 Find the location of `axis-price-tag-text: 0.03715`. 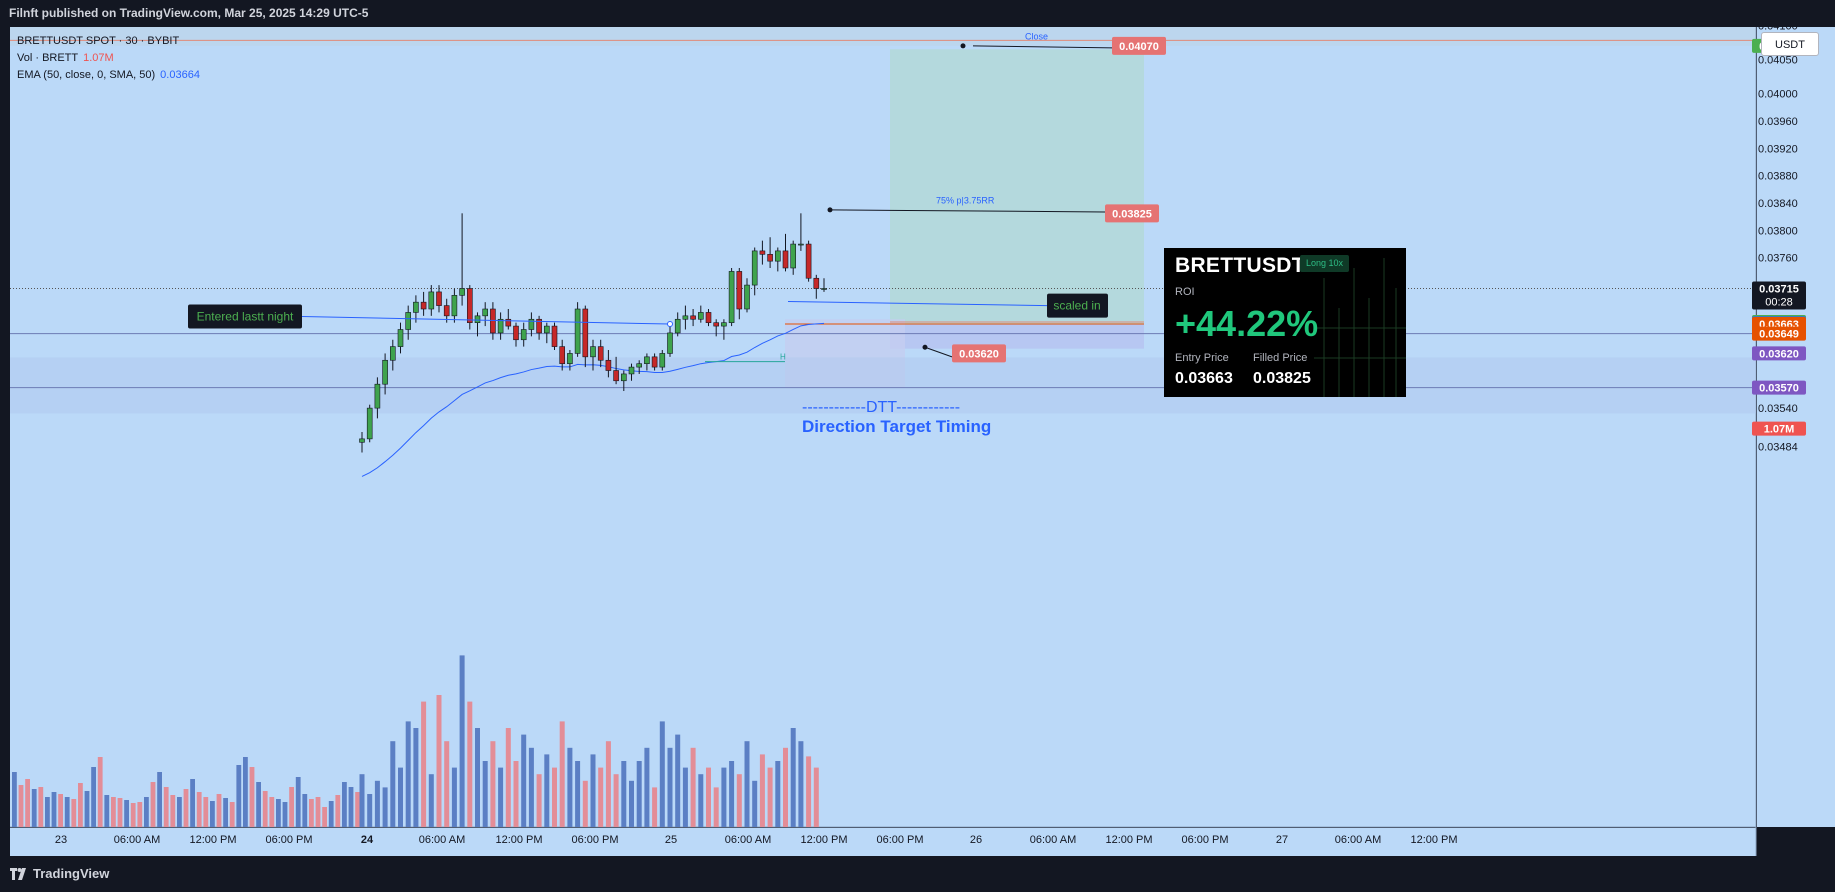

axis-price-tag-text: 0.03715 is located at coordinates (1779, 289).